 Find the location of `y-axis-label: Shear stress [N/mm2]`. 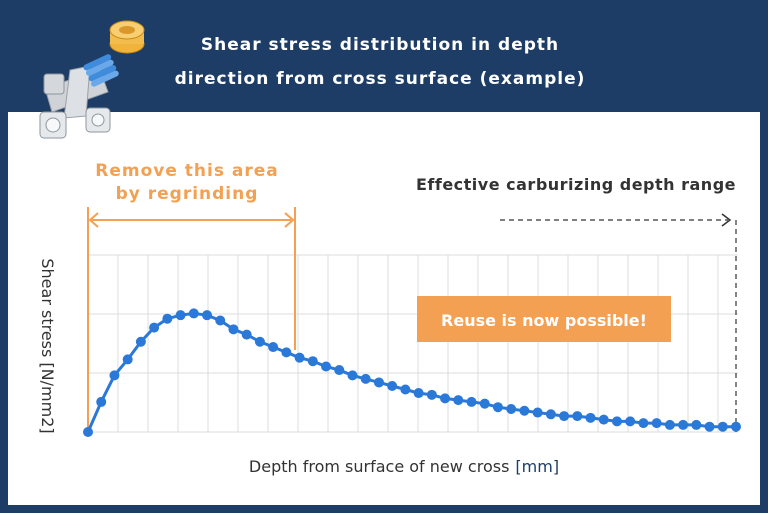

y-axis-label: Shear stress [N/mm2] is located at coordinates (47, 345).